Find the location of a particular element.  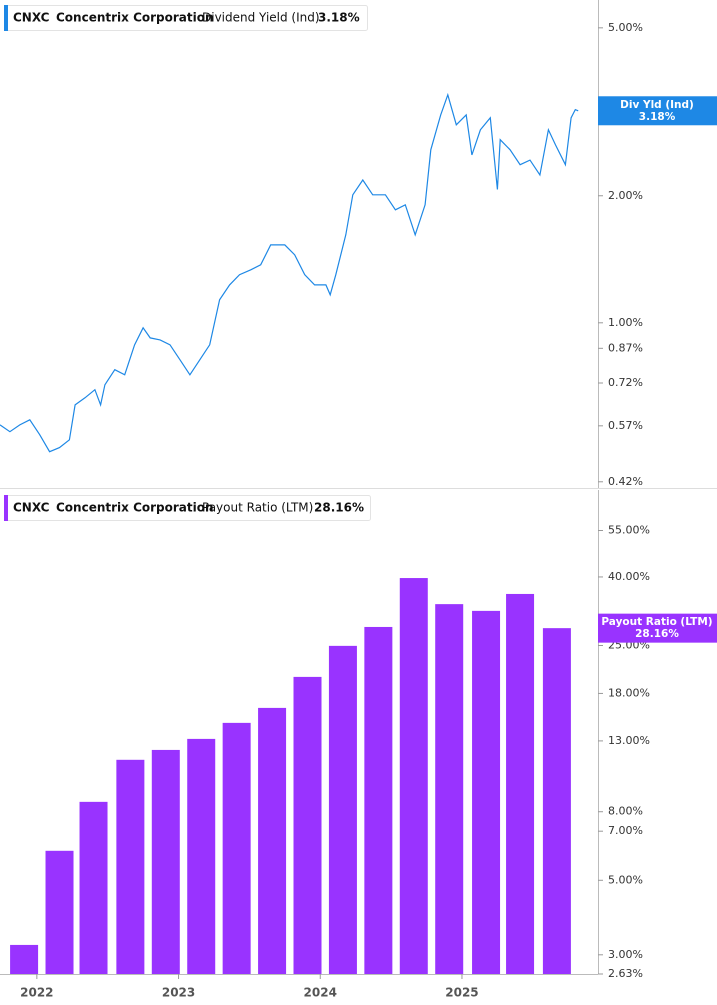

series-name: Payout Ratio (LTM) is located at coordinates (257, 508).